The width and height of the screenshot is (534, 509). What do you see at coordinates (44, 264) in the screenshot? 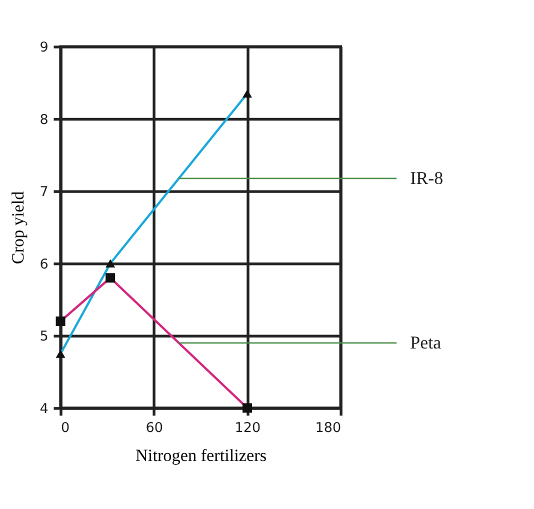
I see `y-tick-label: 6` at bounding box center [44, 264].